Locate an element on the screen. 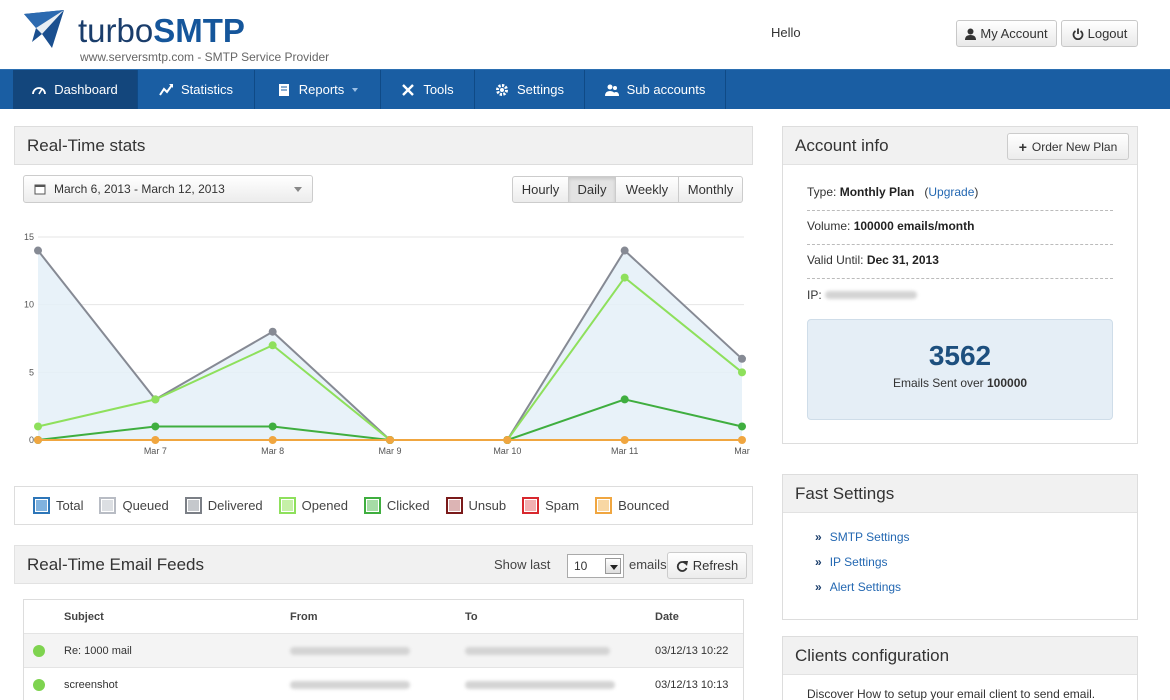 The width and height of the screenshot is (1170, 700). user-icon is located at coordinates (971, 34).